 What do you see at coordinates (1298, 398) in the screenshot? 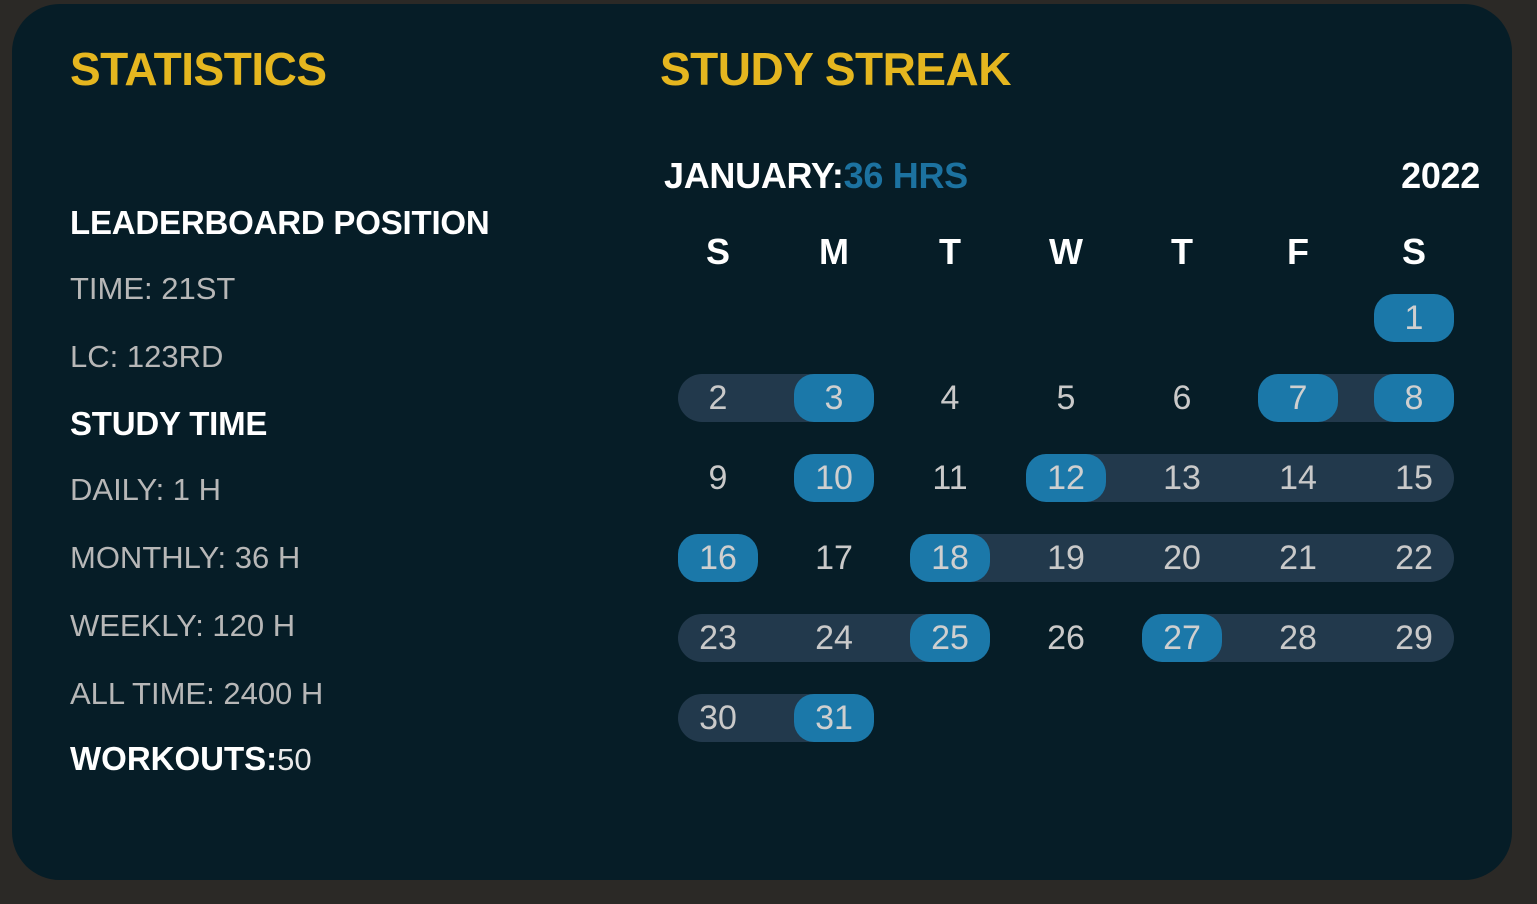
I see `calendar-day-7: 7` at bounding box center [1298, 398].